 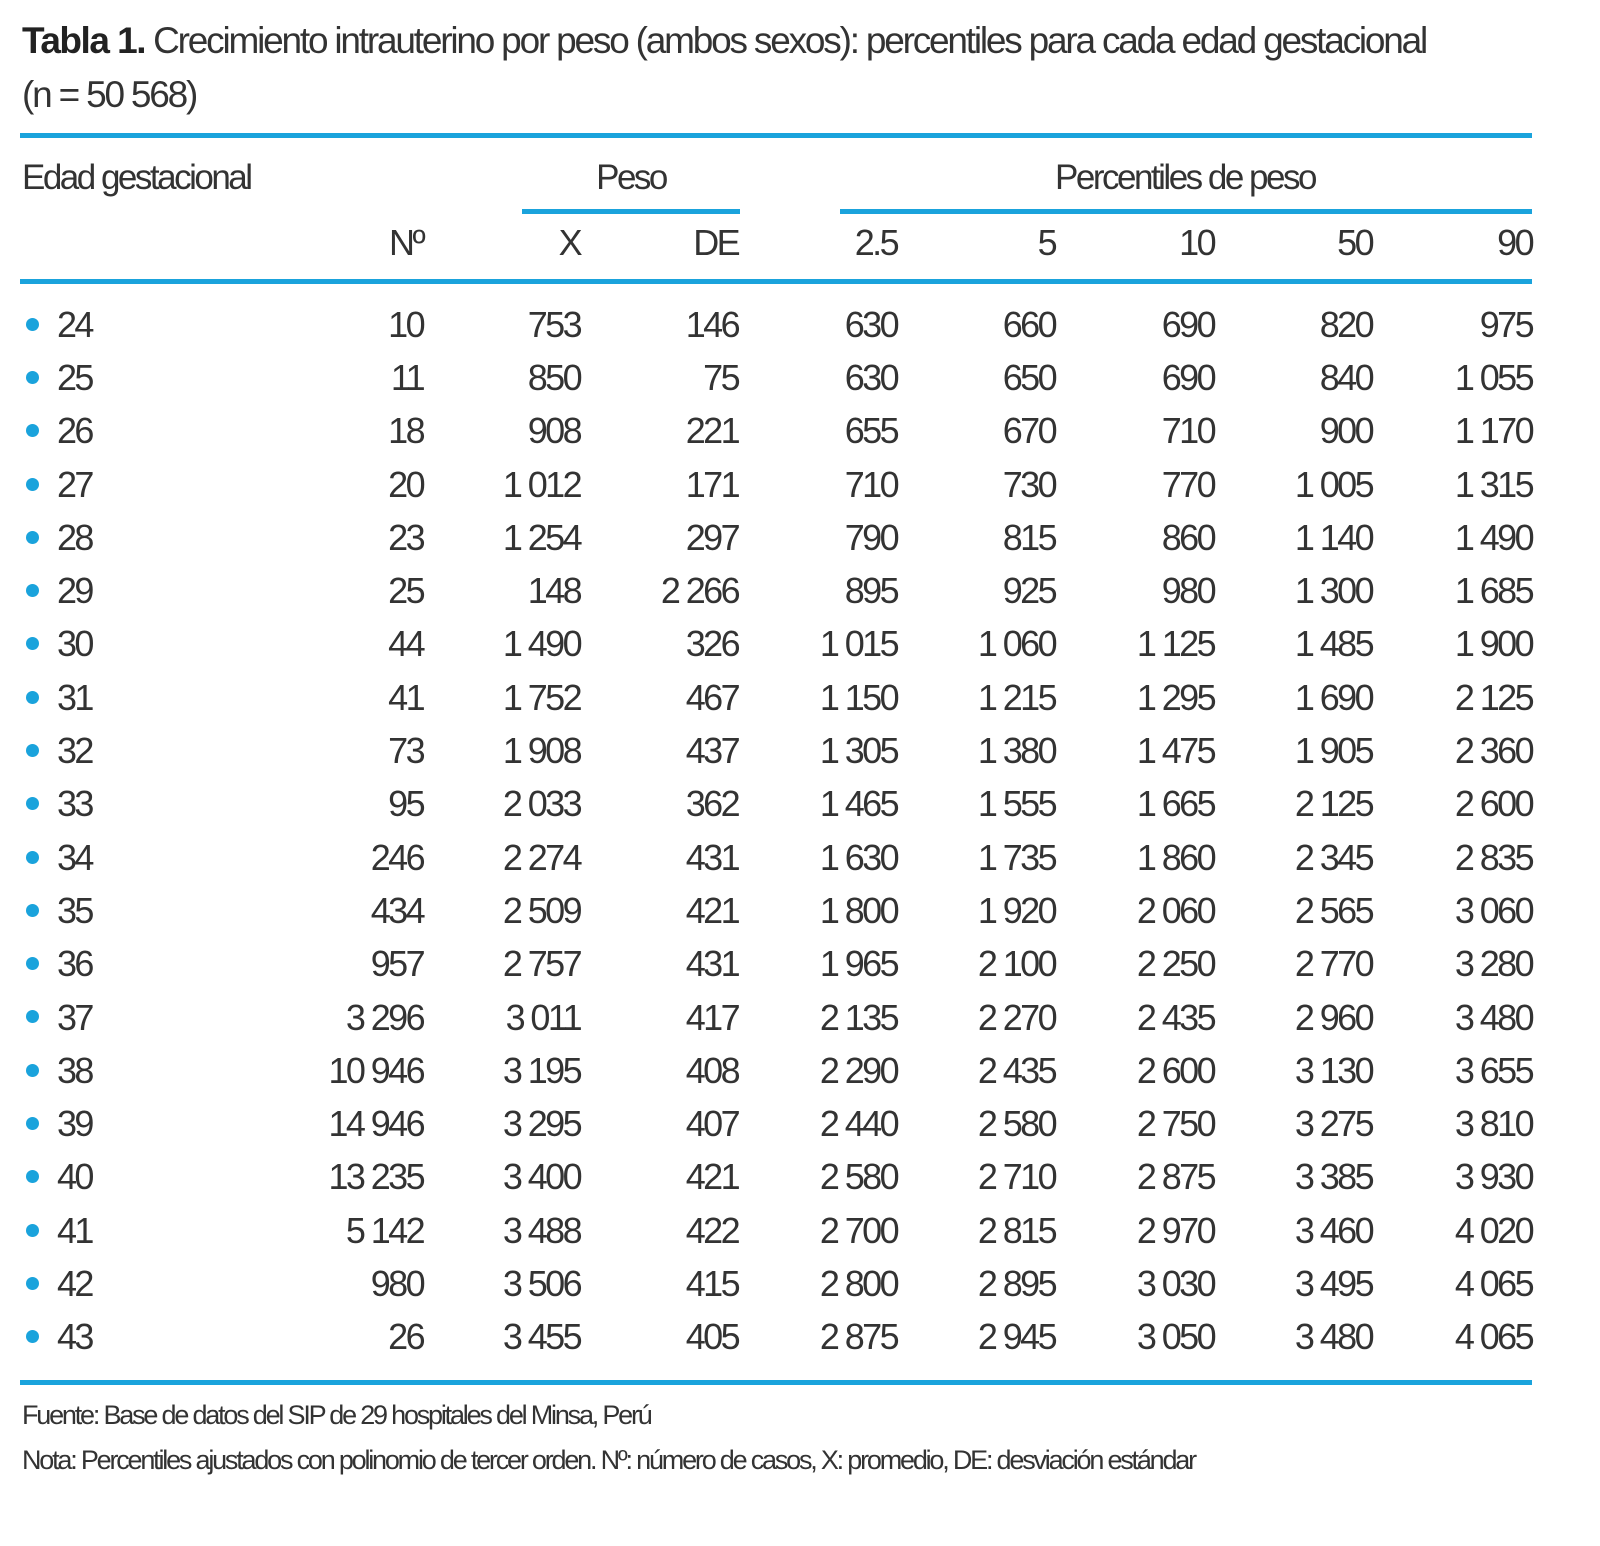 What do you see at coordinates (859, 857) in the screenshot?
I see `cell-p2-5: 1 630` at bounding box center [859, 857].